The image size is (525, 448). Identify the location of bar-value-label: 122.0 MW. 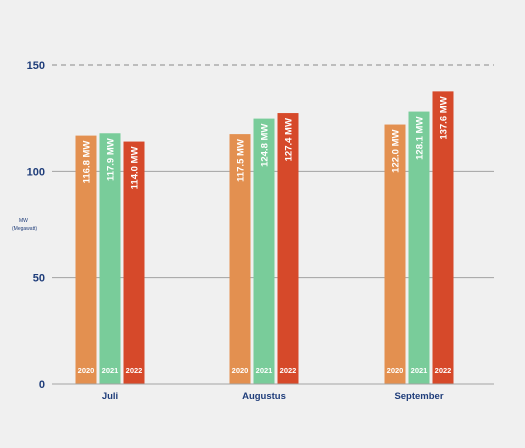
(396, 151).